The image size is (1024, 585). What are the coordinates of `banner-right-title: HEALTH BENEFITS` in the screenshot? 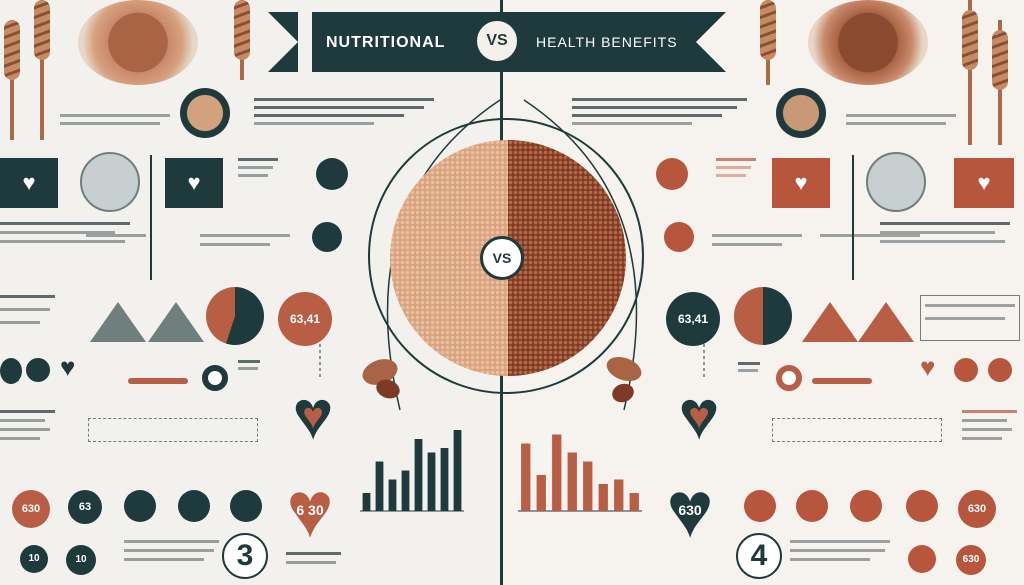 It's located at (607, 42).